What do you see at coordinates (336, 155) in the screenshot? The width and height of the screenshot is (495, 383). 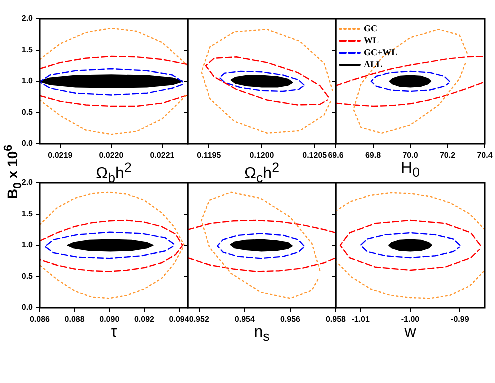 I see `x-tick-label: 69.6` at bounding box center [336, 155].